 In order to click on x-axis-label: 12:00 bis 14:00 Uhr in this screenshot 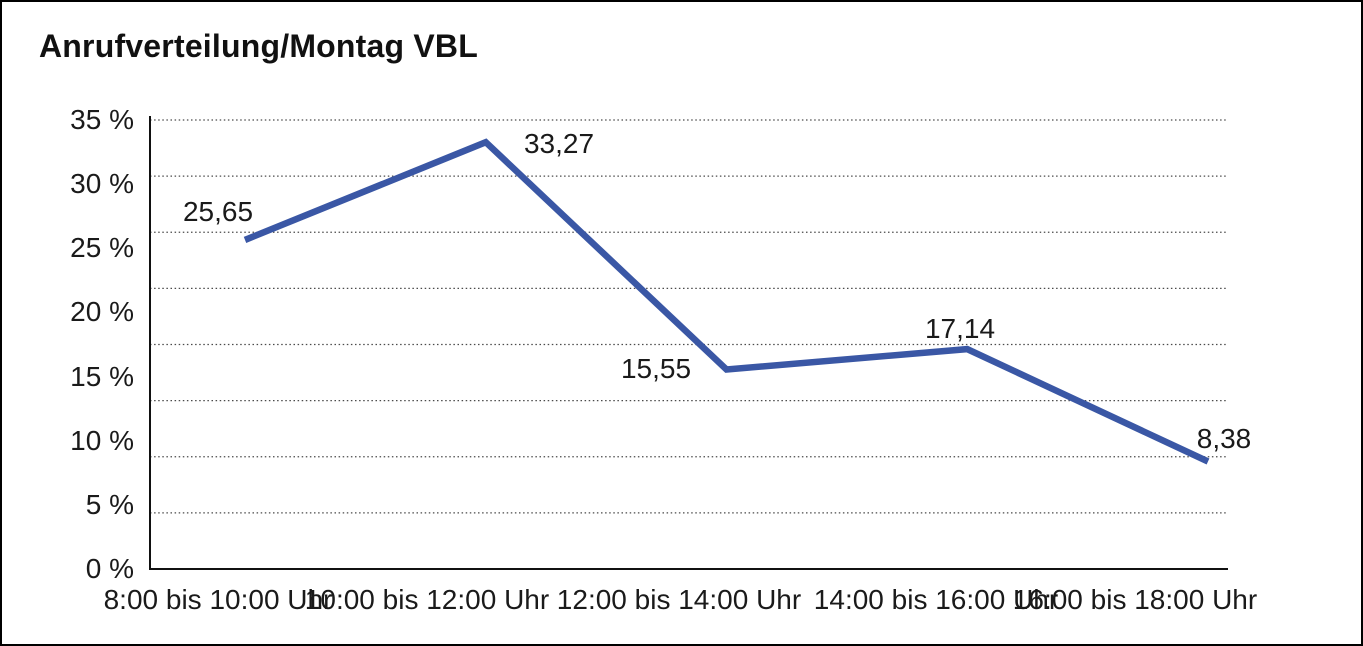, I will do `click(679, 599)`.